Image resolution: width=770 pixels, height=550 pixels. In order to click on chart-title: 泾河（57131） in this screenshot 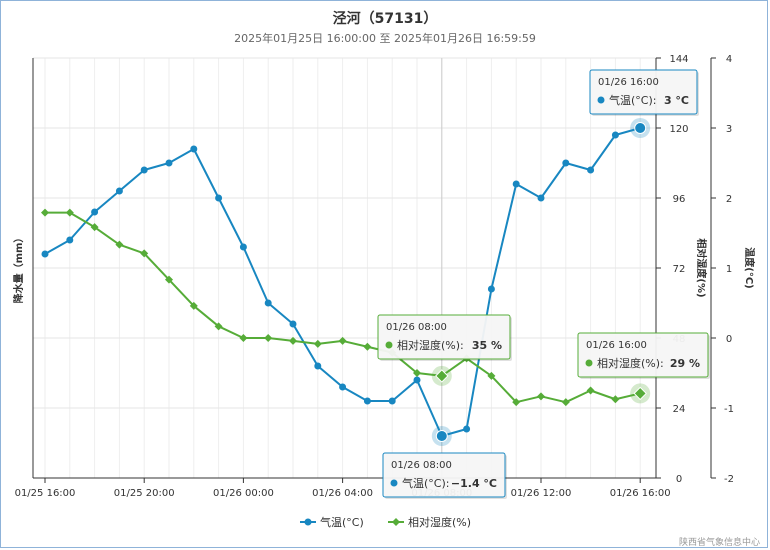, I will do `click(385, 18)`.